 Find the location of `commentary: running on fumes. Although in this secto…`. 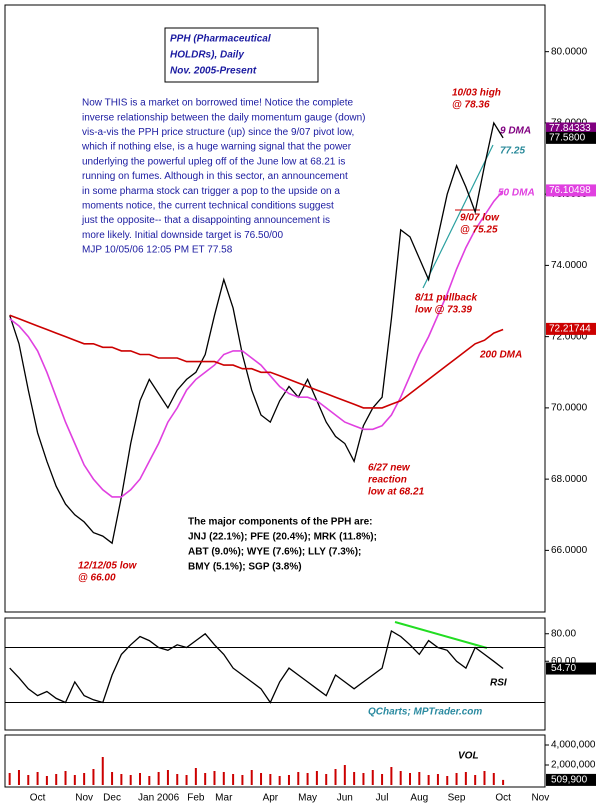

commentary: running on fumes. Although in this secto… is located at coordinates (215, 176).